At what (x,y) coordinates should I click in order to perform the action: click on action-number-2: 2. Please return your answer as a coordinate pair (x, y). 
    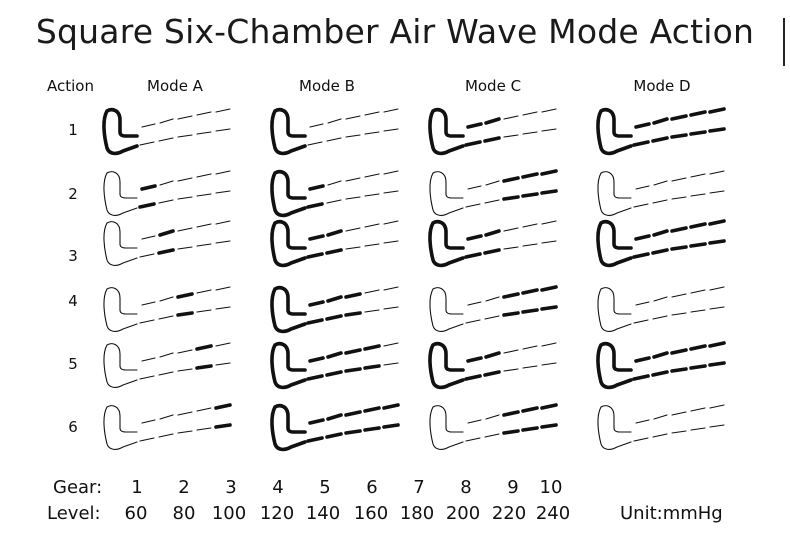
    Looking at the image, I should click on (73, 194).